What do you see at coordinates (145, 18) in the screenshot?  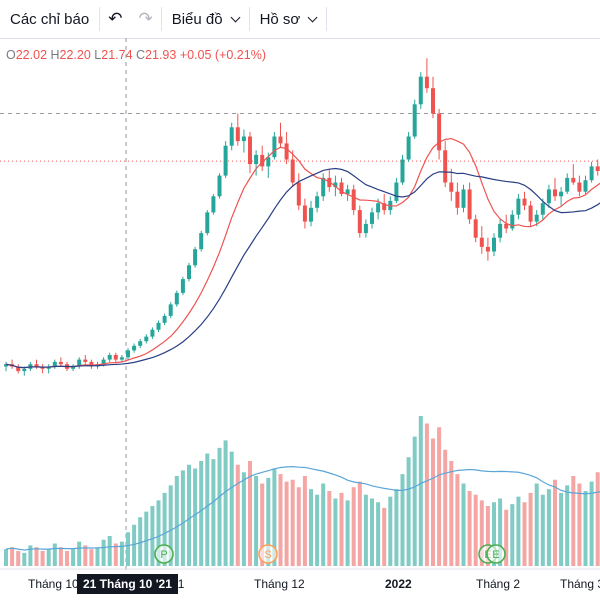 I see `redo-icon: ↷` at bounding box center [145, 18].